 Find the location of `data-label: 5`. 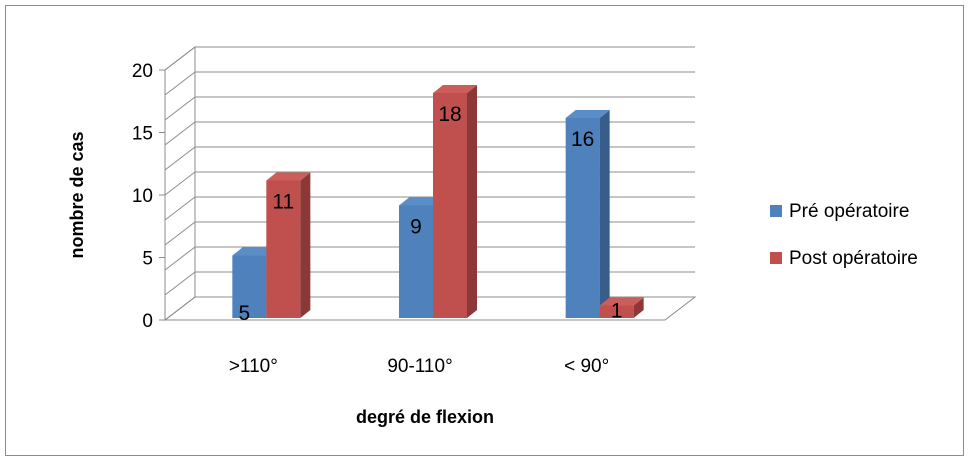

data-label: 5 is located at coordinates (244, 313).